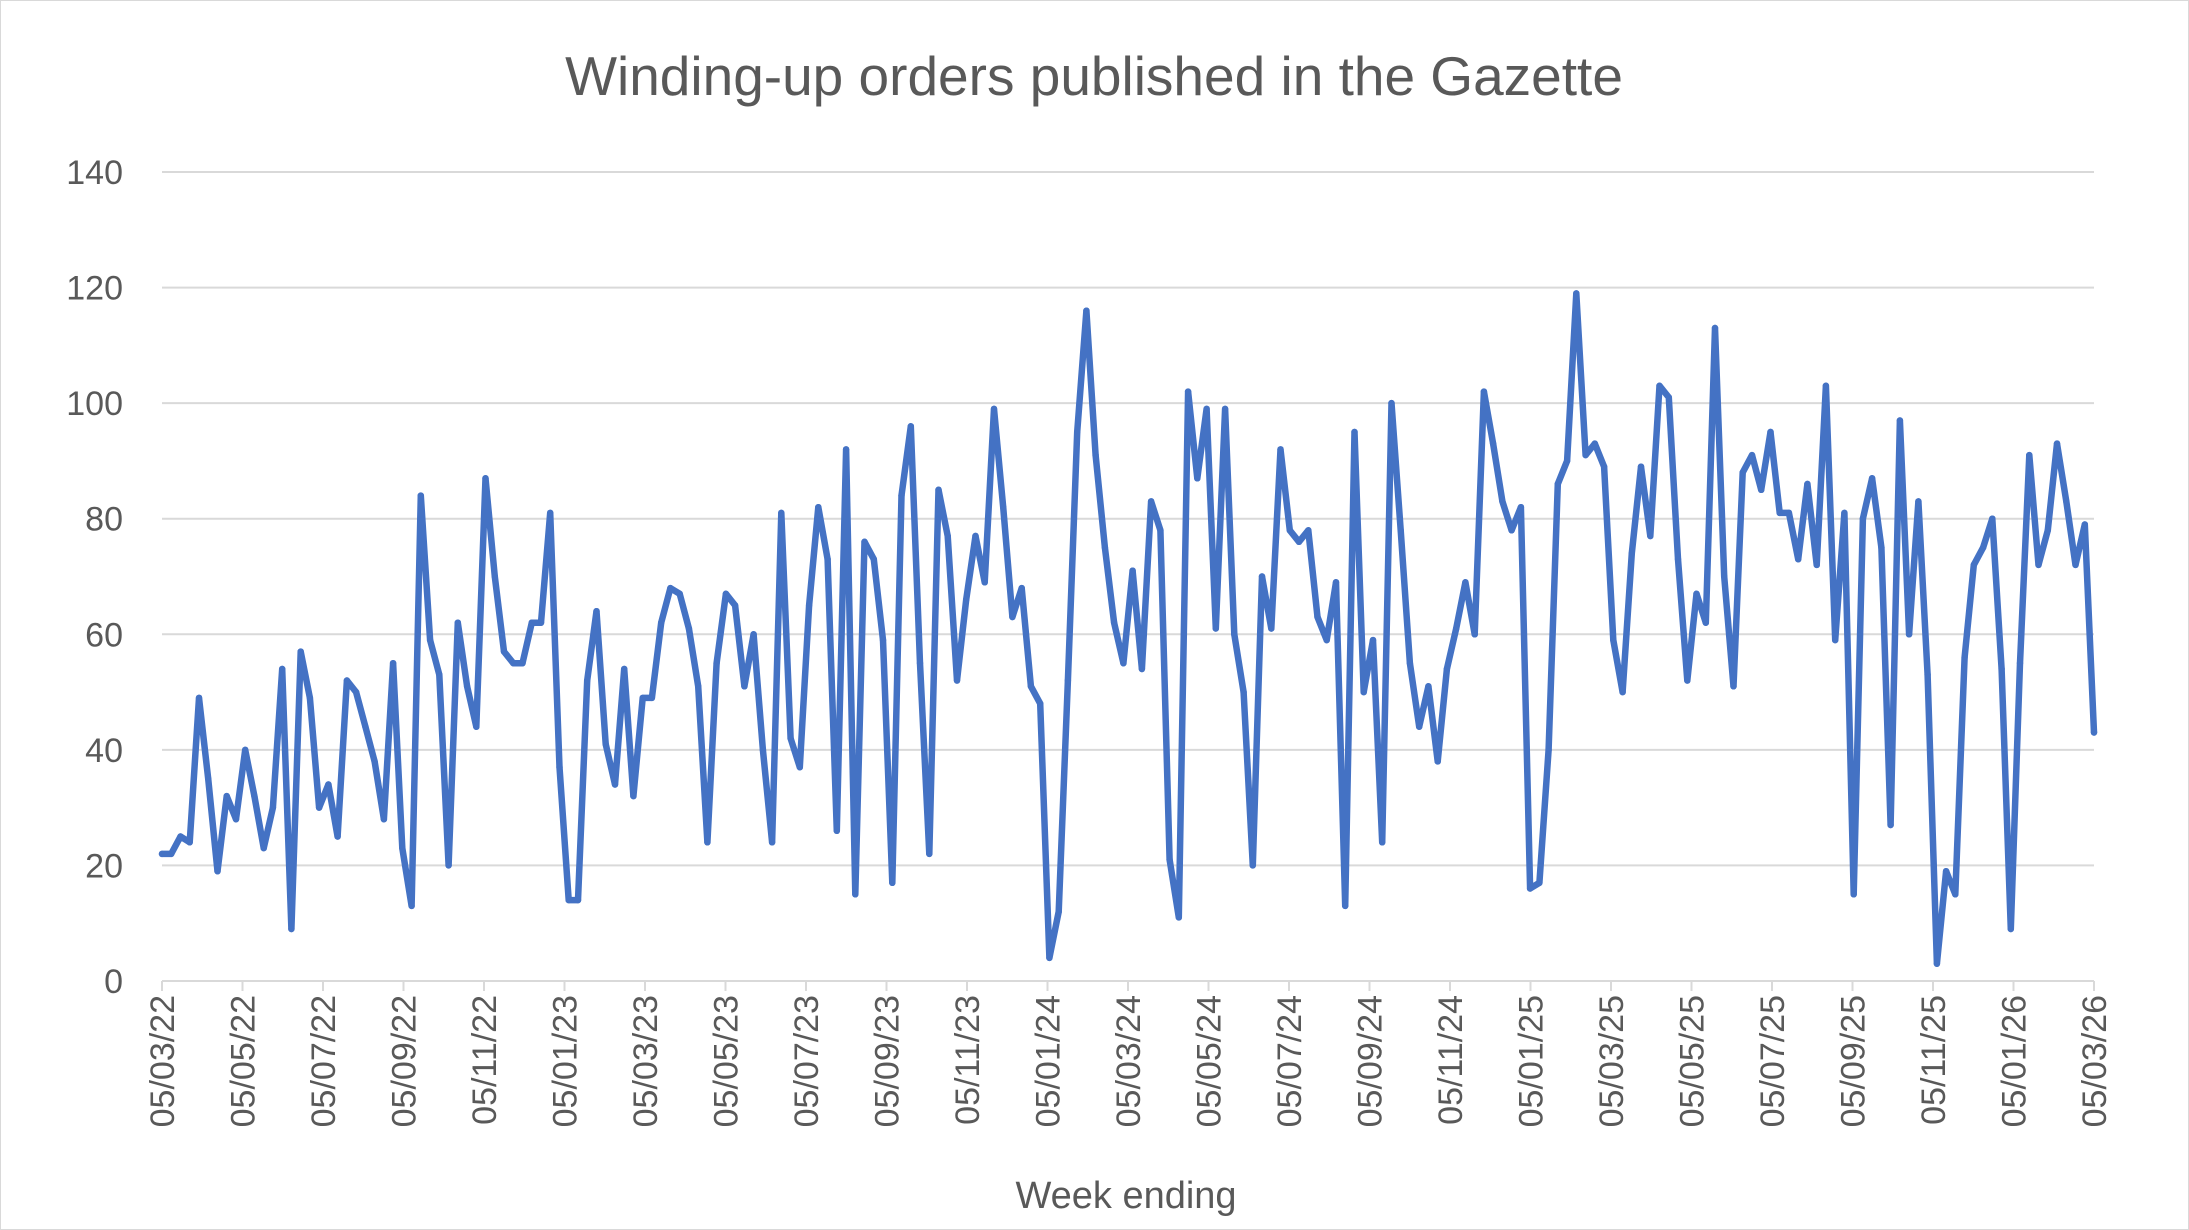  Describe the element at coordinates (104, 866) in the screenshot. I see `y-tick-label: 20` at that location.